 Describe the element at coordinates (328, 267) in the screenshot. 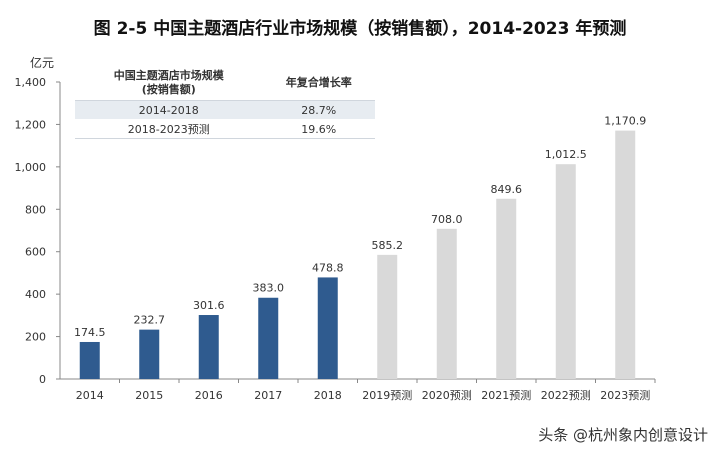

I see `data-label: 478.8` at that location.